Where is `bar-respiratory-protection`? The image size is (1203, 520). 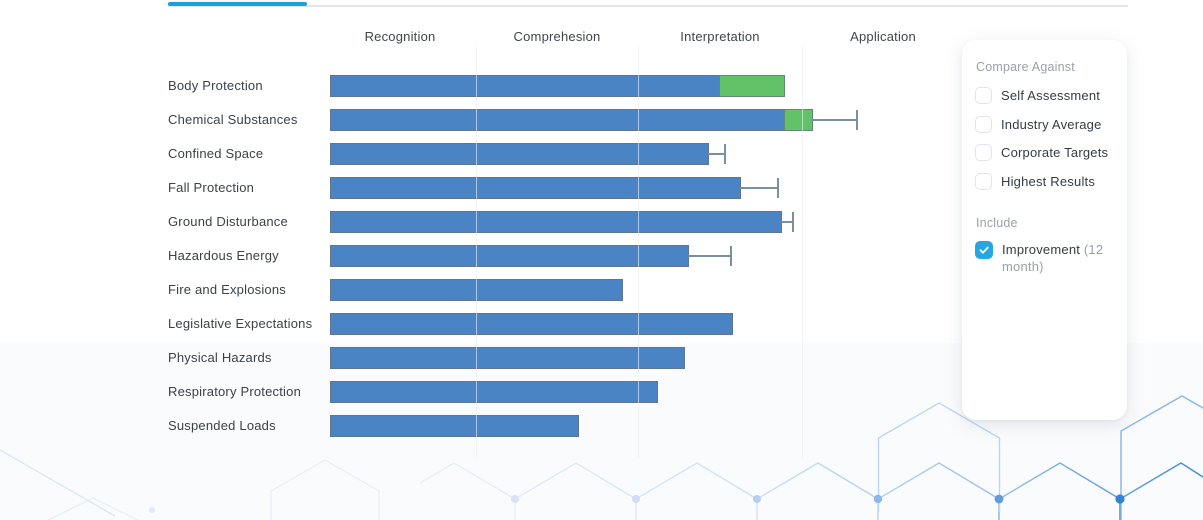 bar-respiratory-protection is located at coordinates (494, 392).